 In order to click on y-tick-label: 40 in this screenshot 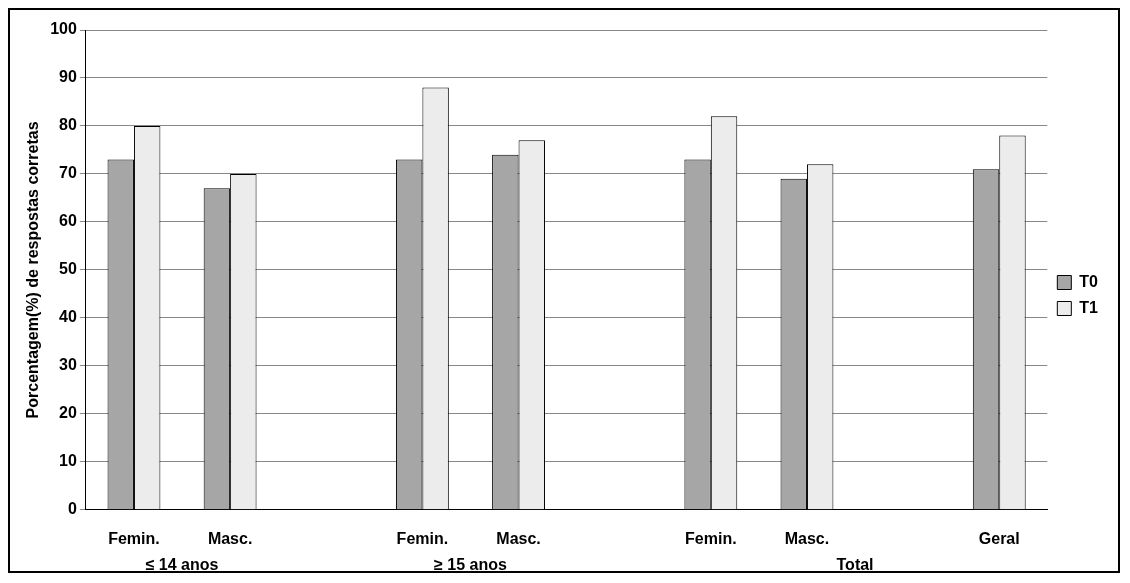, I will do `click(68, 317)`.